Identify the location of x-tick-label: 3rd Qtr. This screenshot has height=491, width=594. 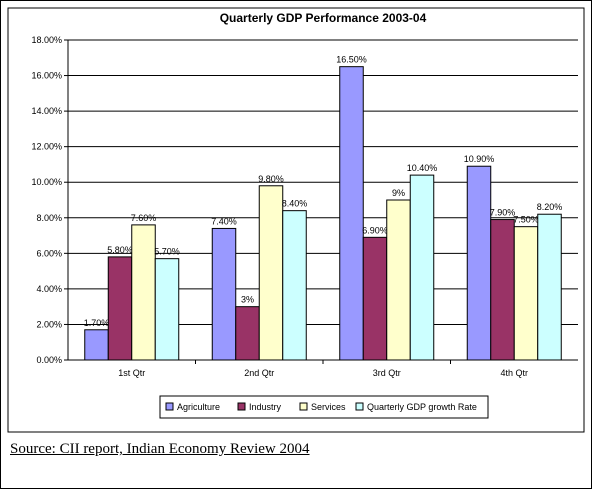
(387, 373).